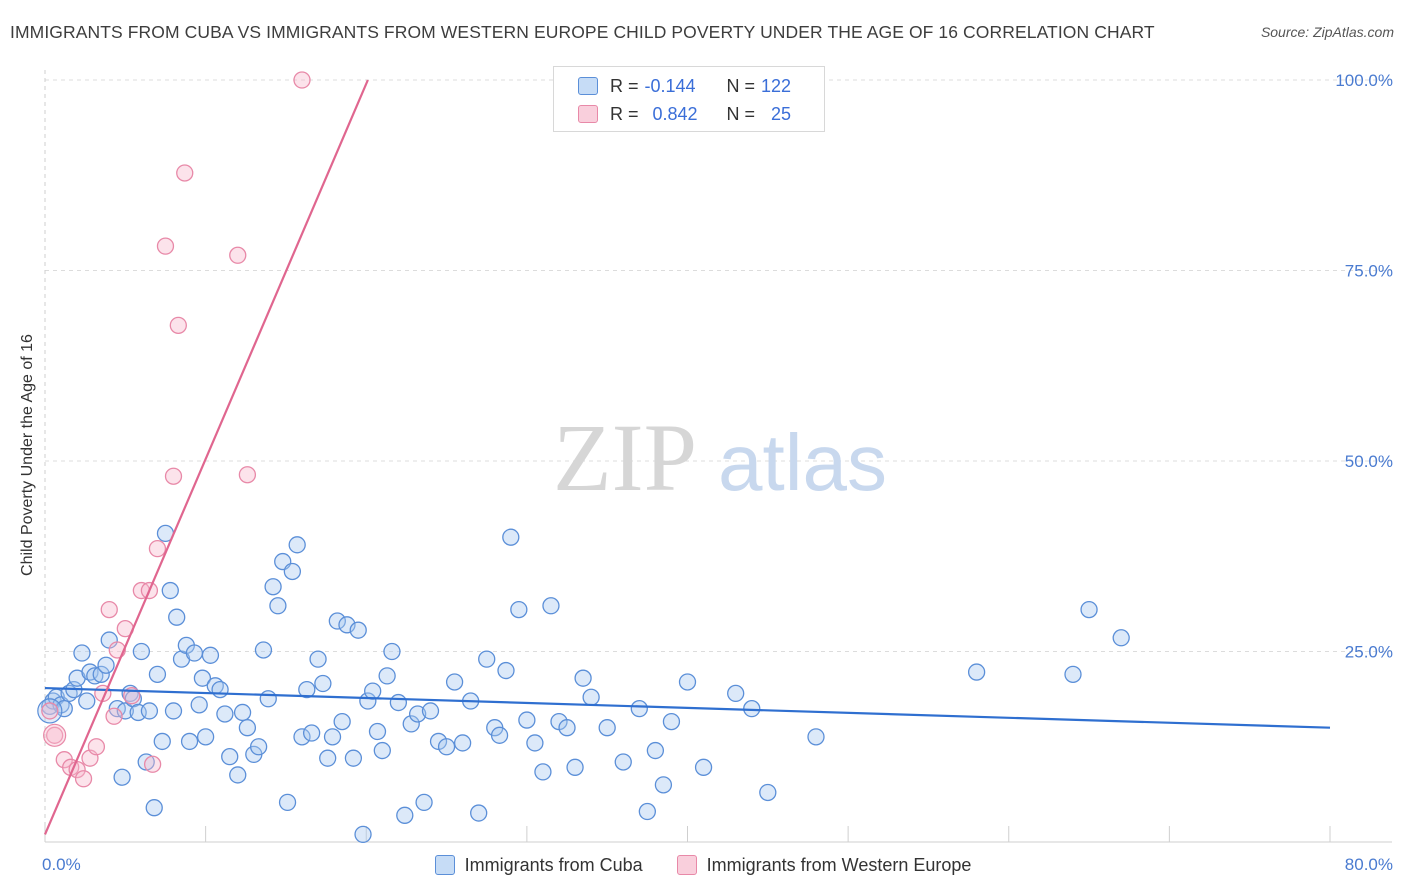 The width and height of the screenshot is (1406, 892). What do you see at coordinates (670, 85) in the screenshot?
I see `legend-r-value-cuba: -0.144` at bounding box center [670, 85].